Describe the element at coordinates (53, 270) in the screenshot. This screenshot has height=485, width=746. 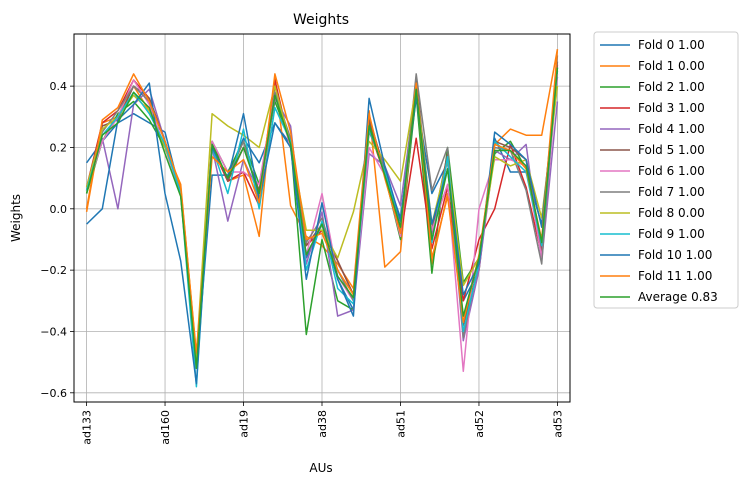
I see `y-tick-label: −0.2` at that location.